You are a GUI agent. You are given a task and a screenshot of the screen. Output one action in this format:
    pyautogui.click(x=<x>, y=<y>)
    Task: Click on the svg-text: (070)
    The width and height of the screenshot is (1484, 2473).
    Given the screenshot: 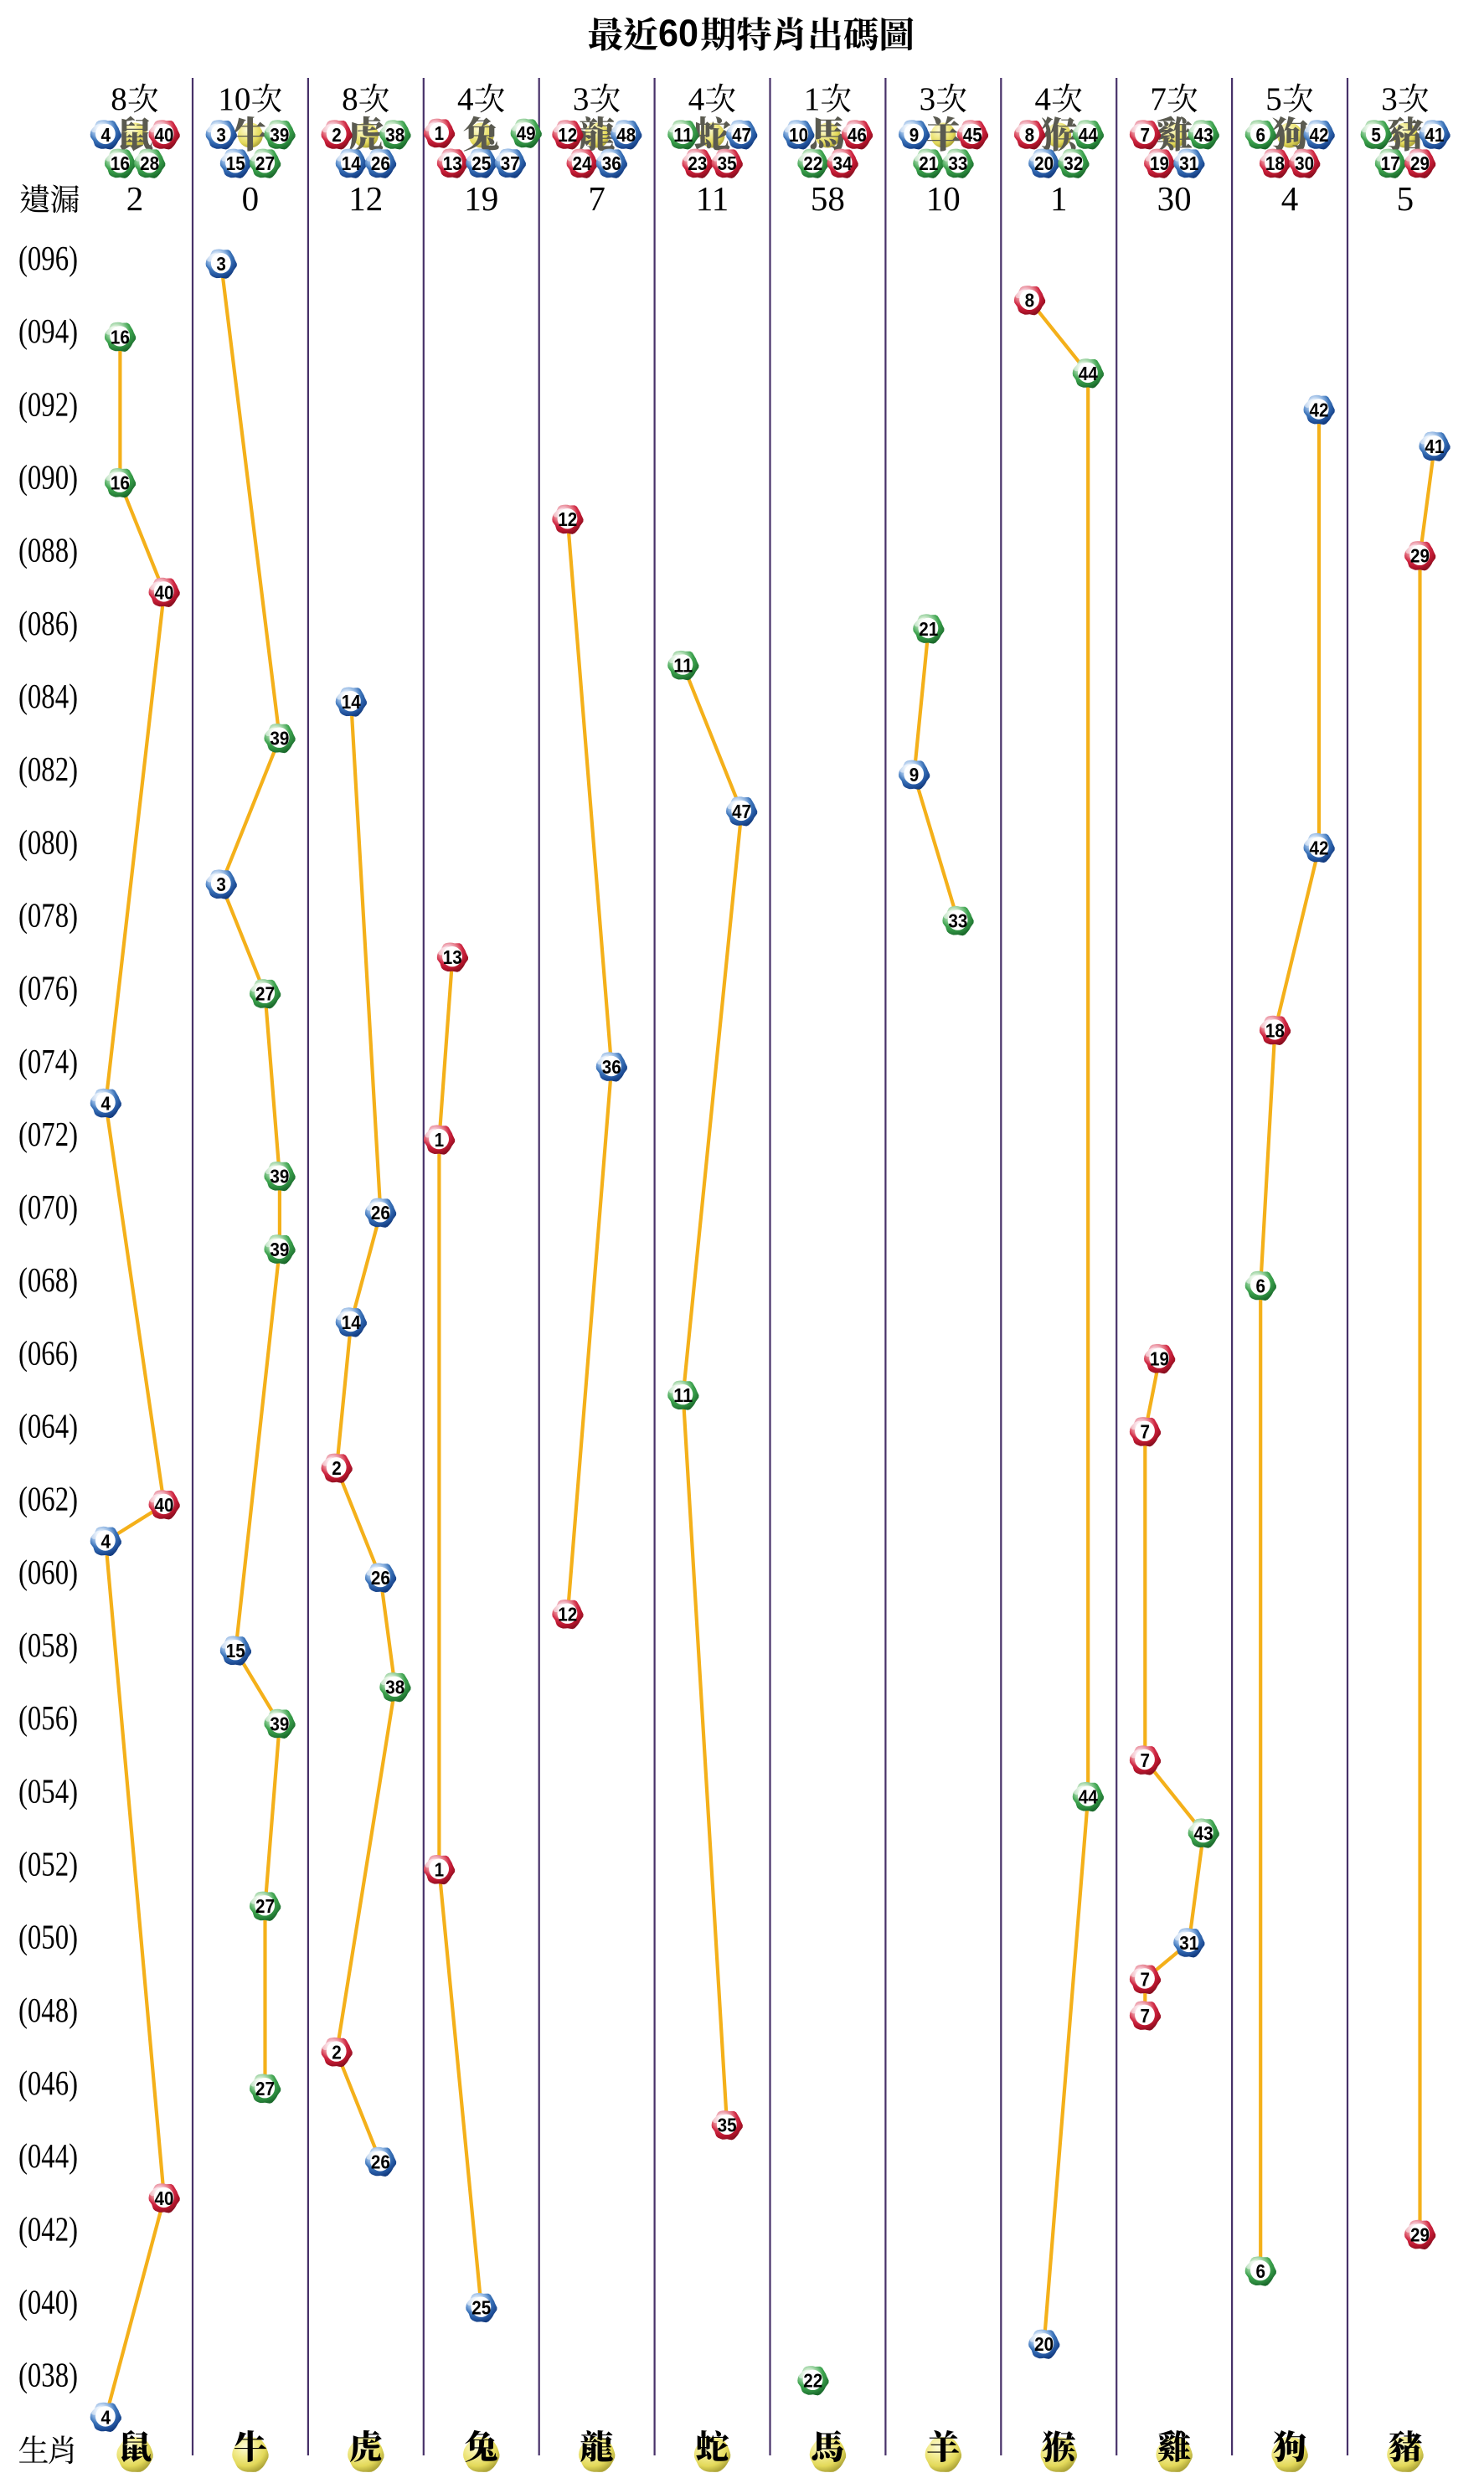 What is the action you would take?
    pyautogui.click(x=48, y=1207)
    